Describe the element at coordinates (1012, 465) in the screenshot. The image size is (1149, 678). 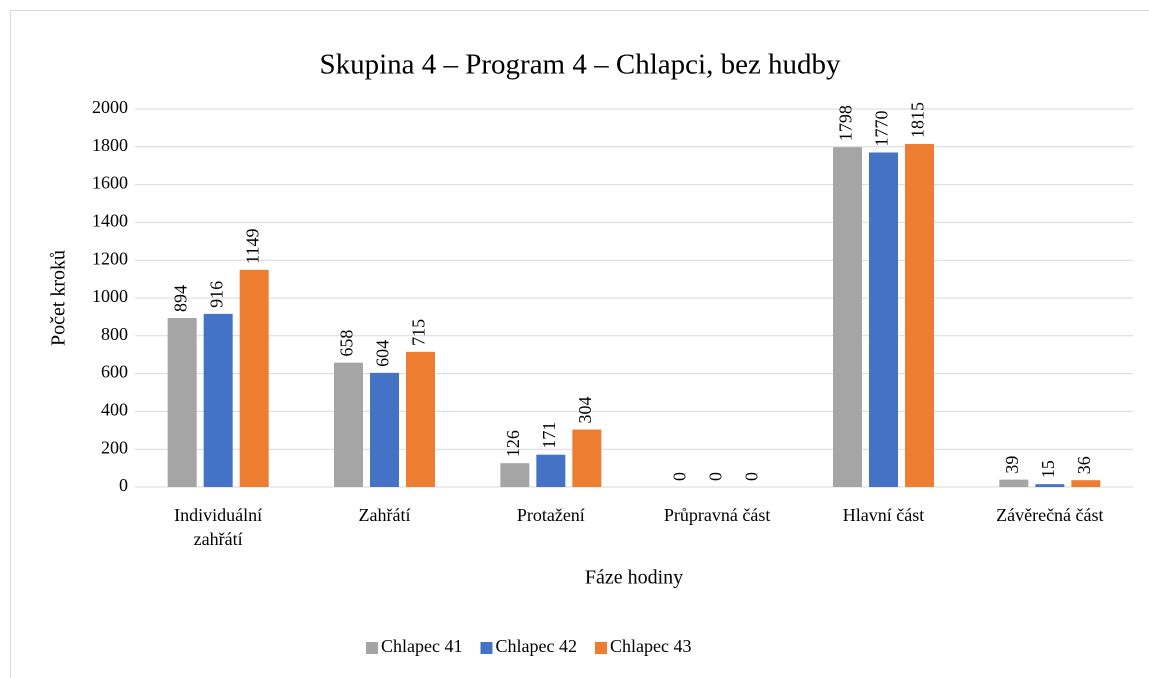
I see `data-label: 39` at that location.